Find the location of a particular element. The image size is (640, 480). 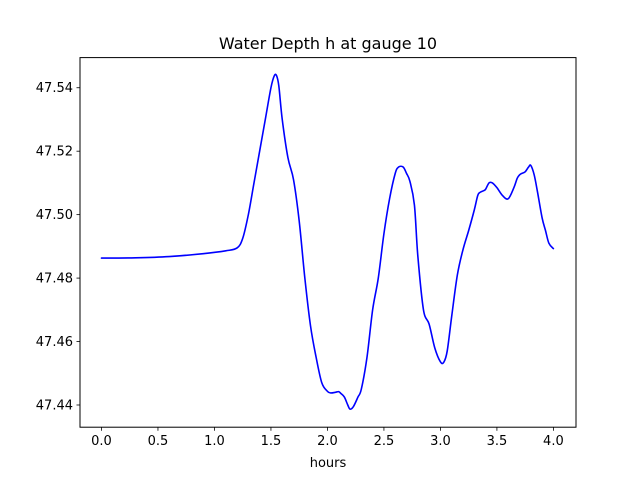

x-axis-title: hours is located at coordinates (328, 463).